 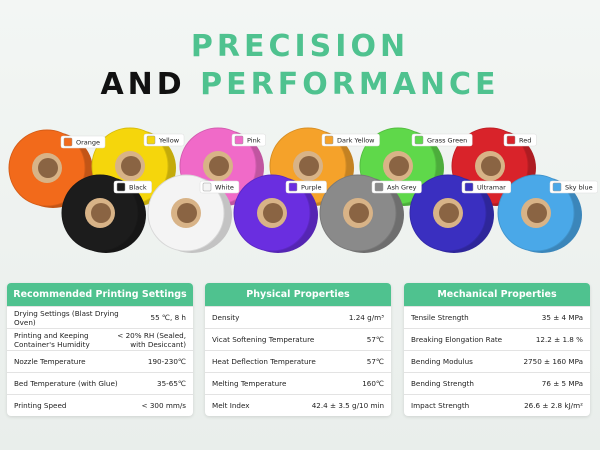 What do you see at coordinates (457, 339) in the screenshot?
I see `property-name: Breaking Elongation Rate` at bounding box center [457, 339].